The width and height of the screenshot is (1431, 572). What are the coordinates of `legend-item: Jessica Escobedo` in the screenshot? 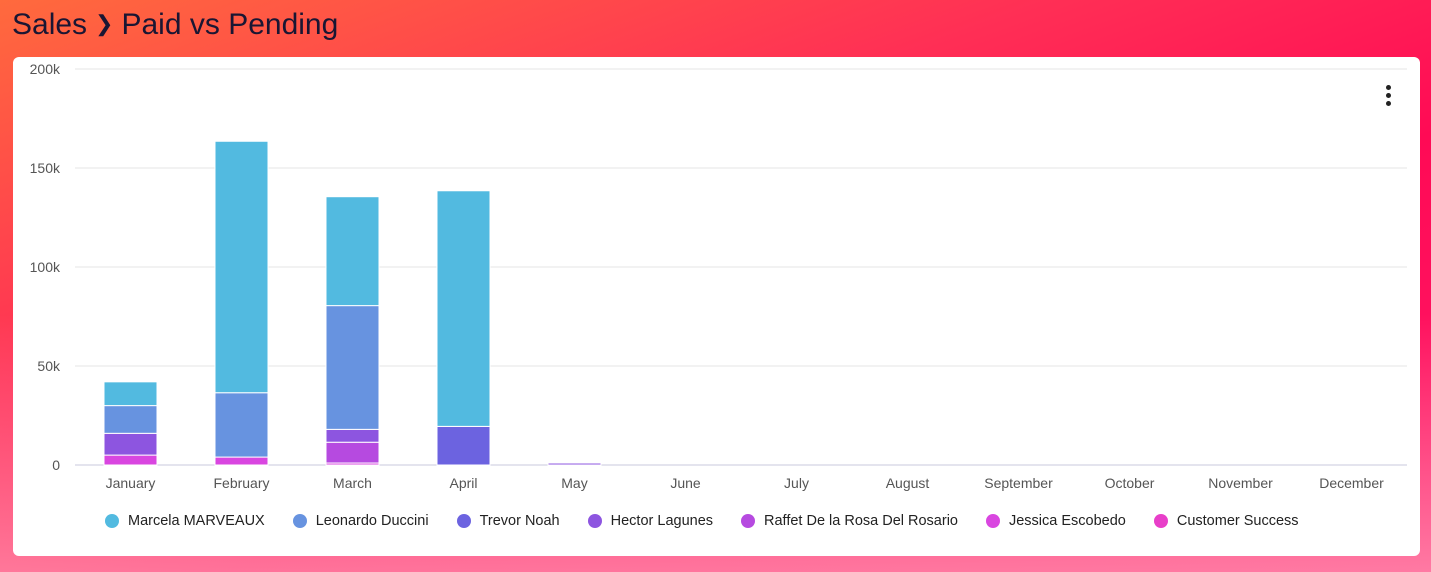 It's located at (1055, 521).